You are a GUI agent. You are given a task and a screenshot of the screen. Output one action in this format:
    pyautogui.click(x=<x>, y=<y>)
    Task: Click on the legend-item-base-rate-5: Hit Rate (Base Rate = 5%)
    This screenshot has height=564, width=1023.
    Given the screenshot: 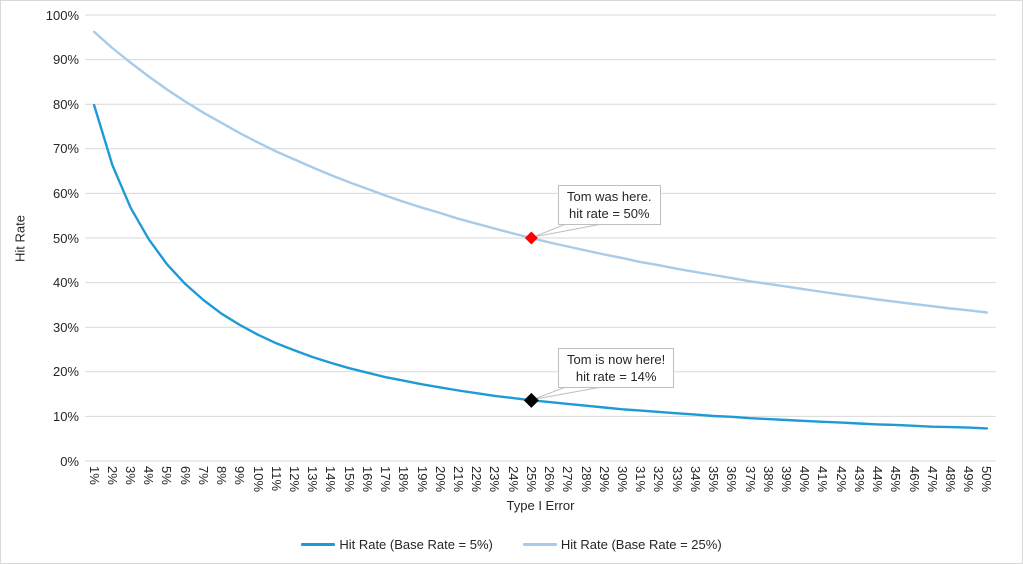 What is the action you would take?
    pyautogui.click(x=397, y=544)
    